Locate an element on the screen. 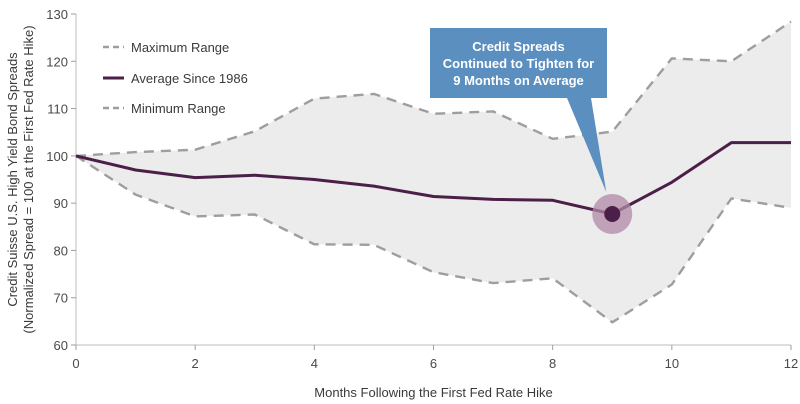  highlight-point is located at coordinates (612, 214).